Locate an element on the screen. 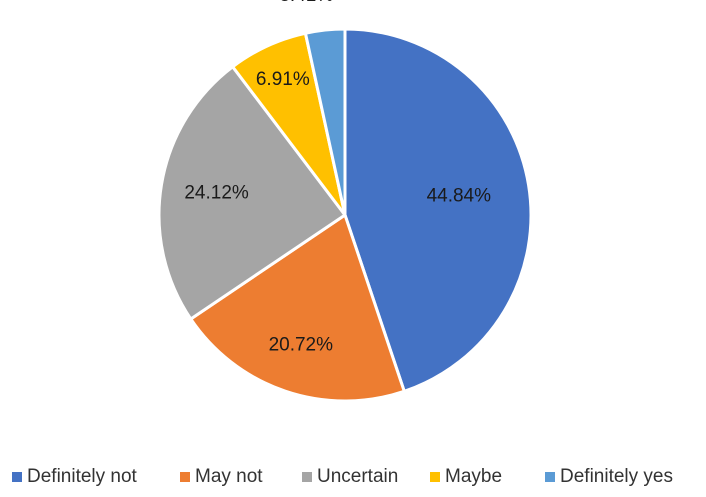 Image resolution: width=706 pixels, height=497 pixels. legend-item-definitely-not: Definitely not is located at coordinates (75, 476).